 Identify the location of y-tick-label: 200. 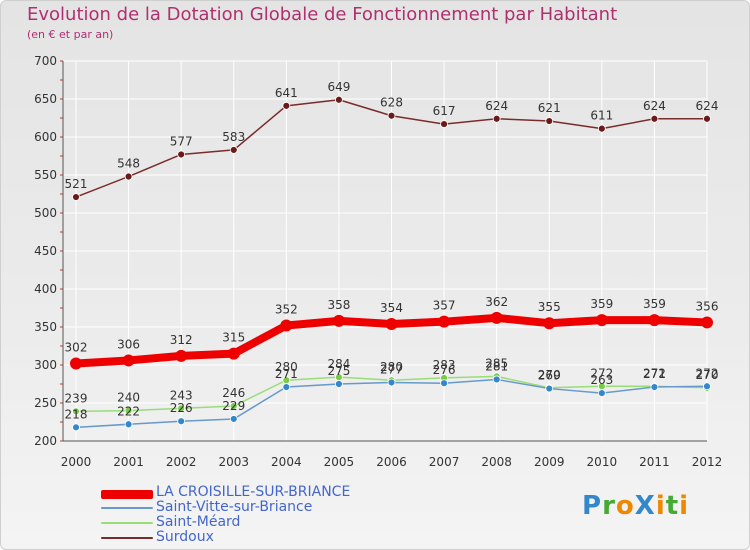
(45, 441).